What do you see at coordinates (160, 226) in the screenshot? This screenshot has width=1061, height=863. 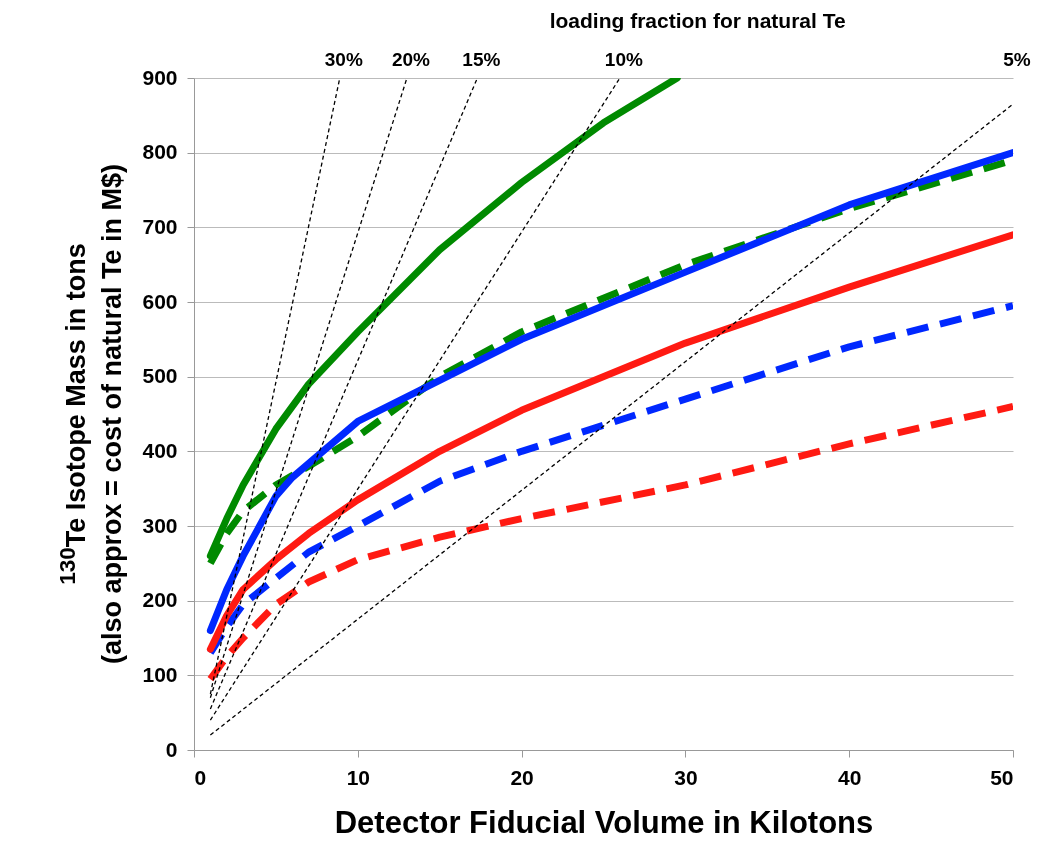 I see `y-tick-label: 700` at bounding box center [160, 226].